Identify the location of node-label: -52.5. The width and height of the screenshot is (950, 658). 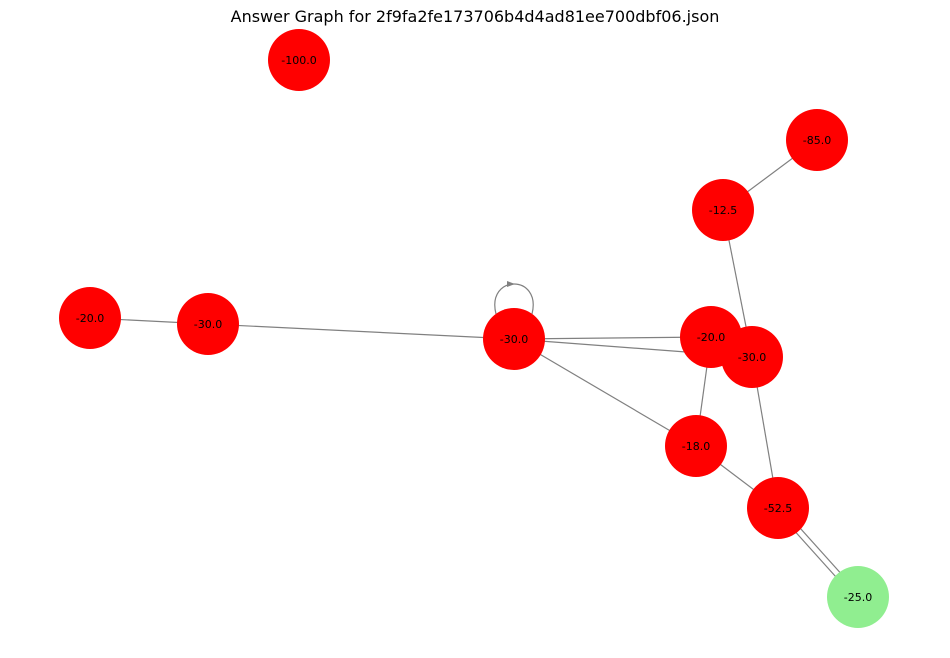
(778, 508).